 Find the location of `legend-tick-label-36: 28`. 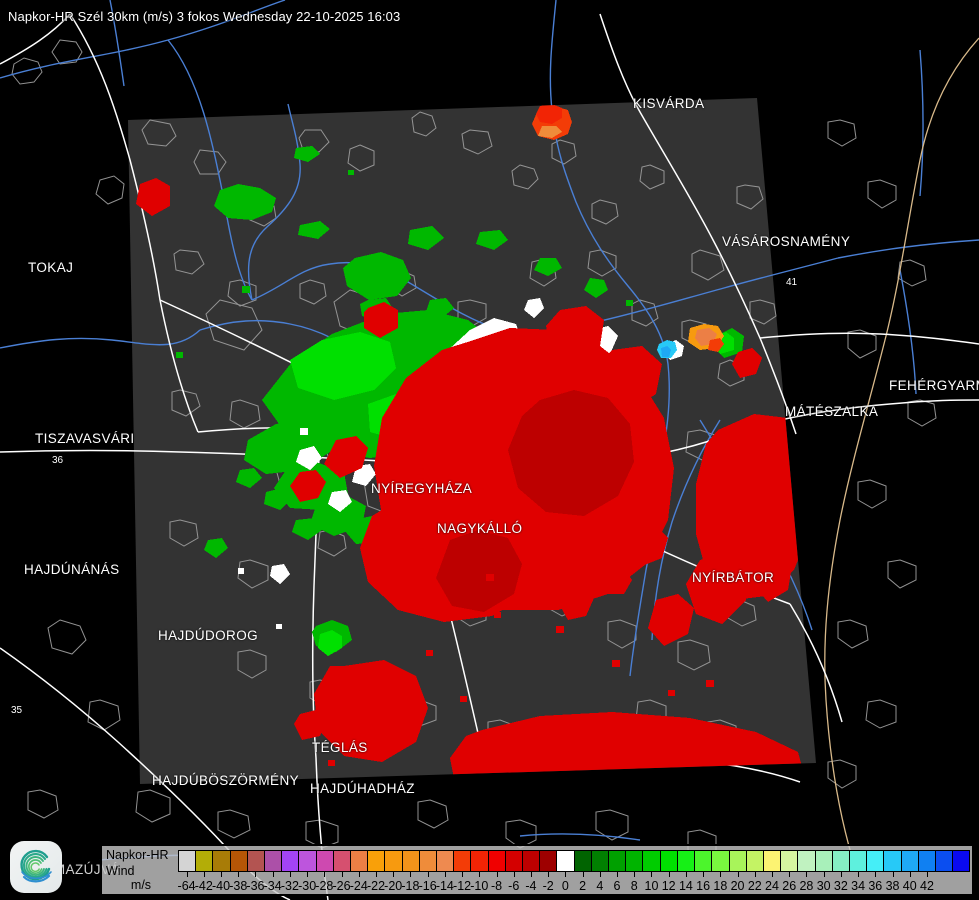

legend-tick-label-36: 28 is located at coordinates (806, 886).